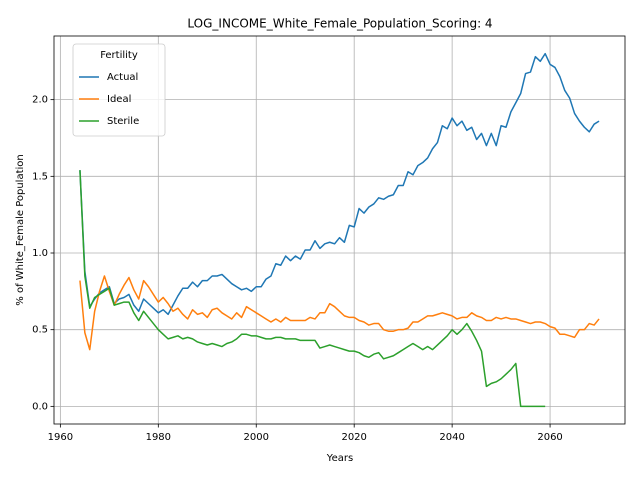 This screenshot has height=480, width=640. I want to click on legend: Fertility Actual Ideal Sterile, so click(119, 90).